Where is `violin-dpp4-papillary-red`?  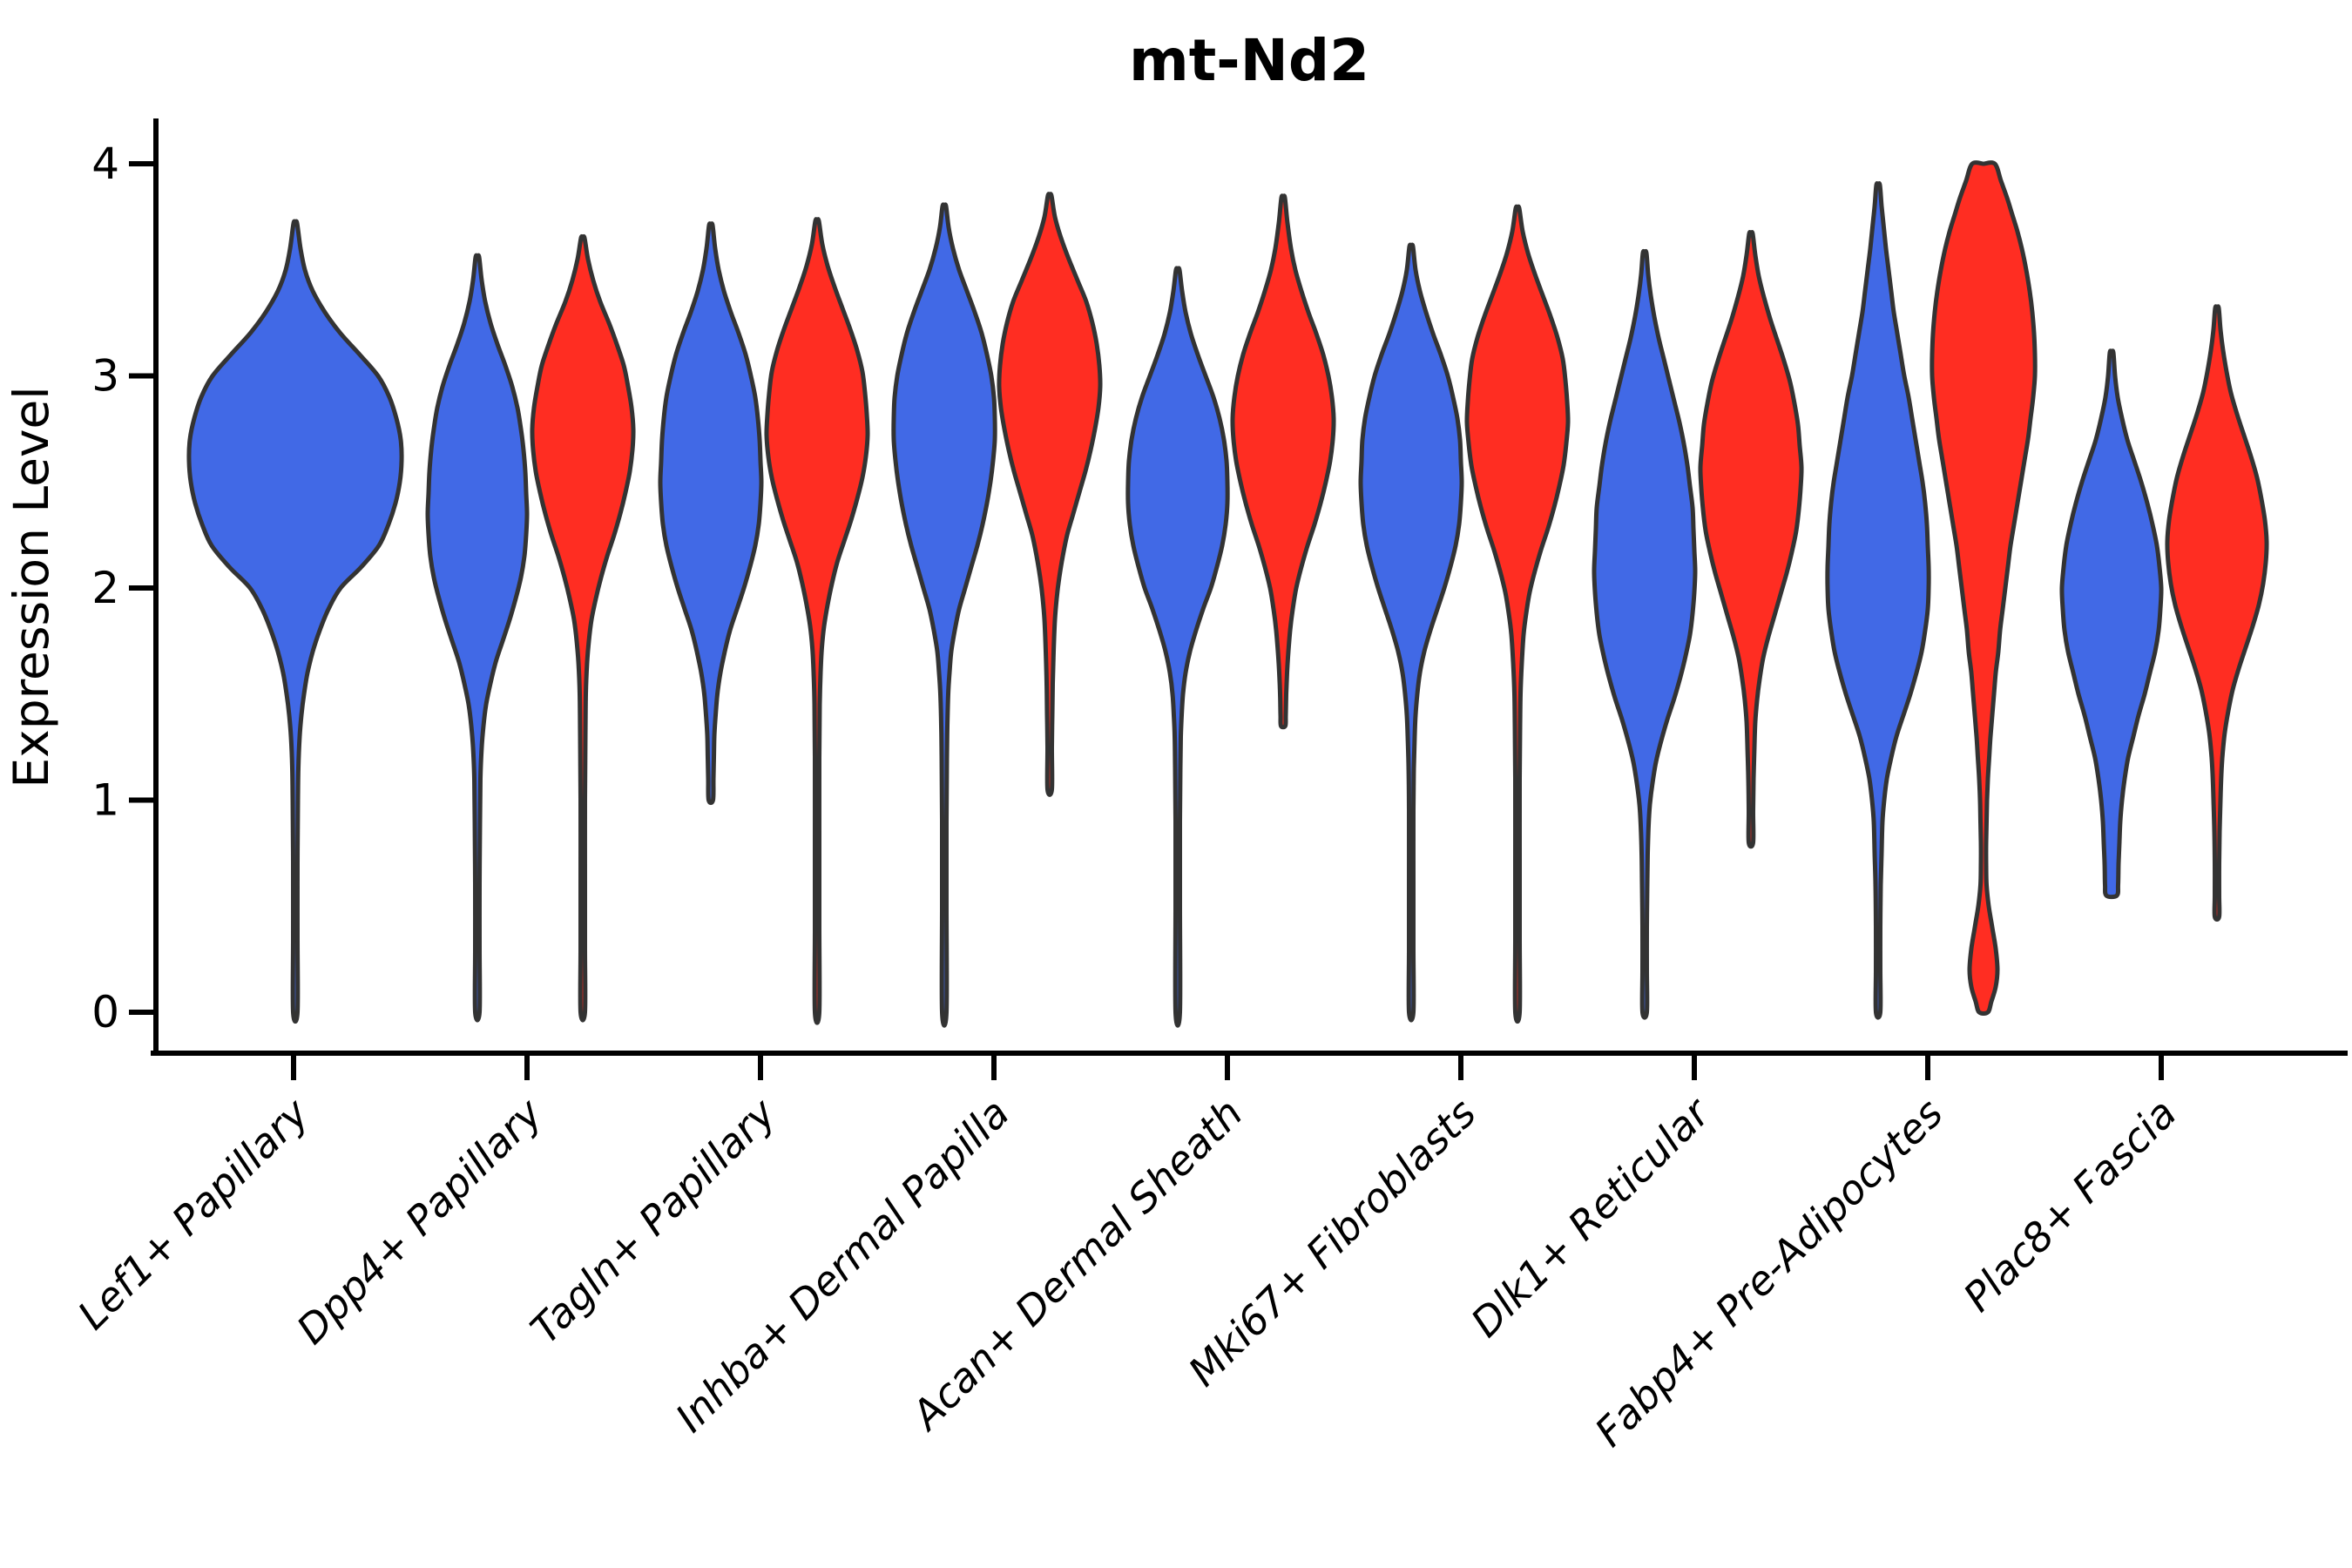
violin-dpp4-papillary-red is located at coordinates (583, 628).